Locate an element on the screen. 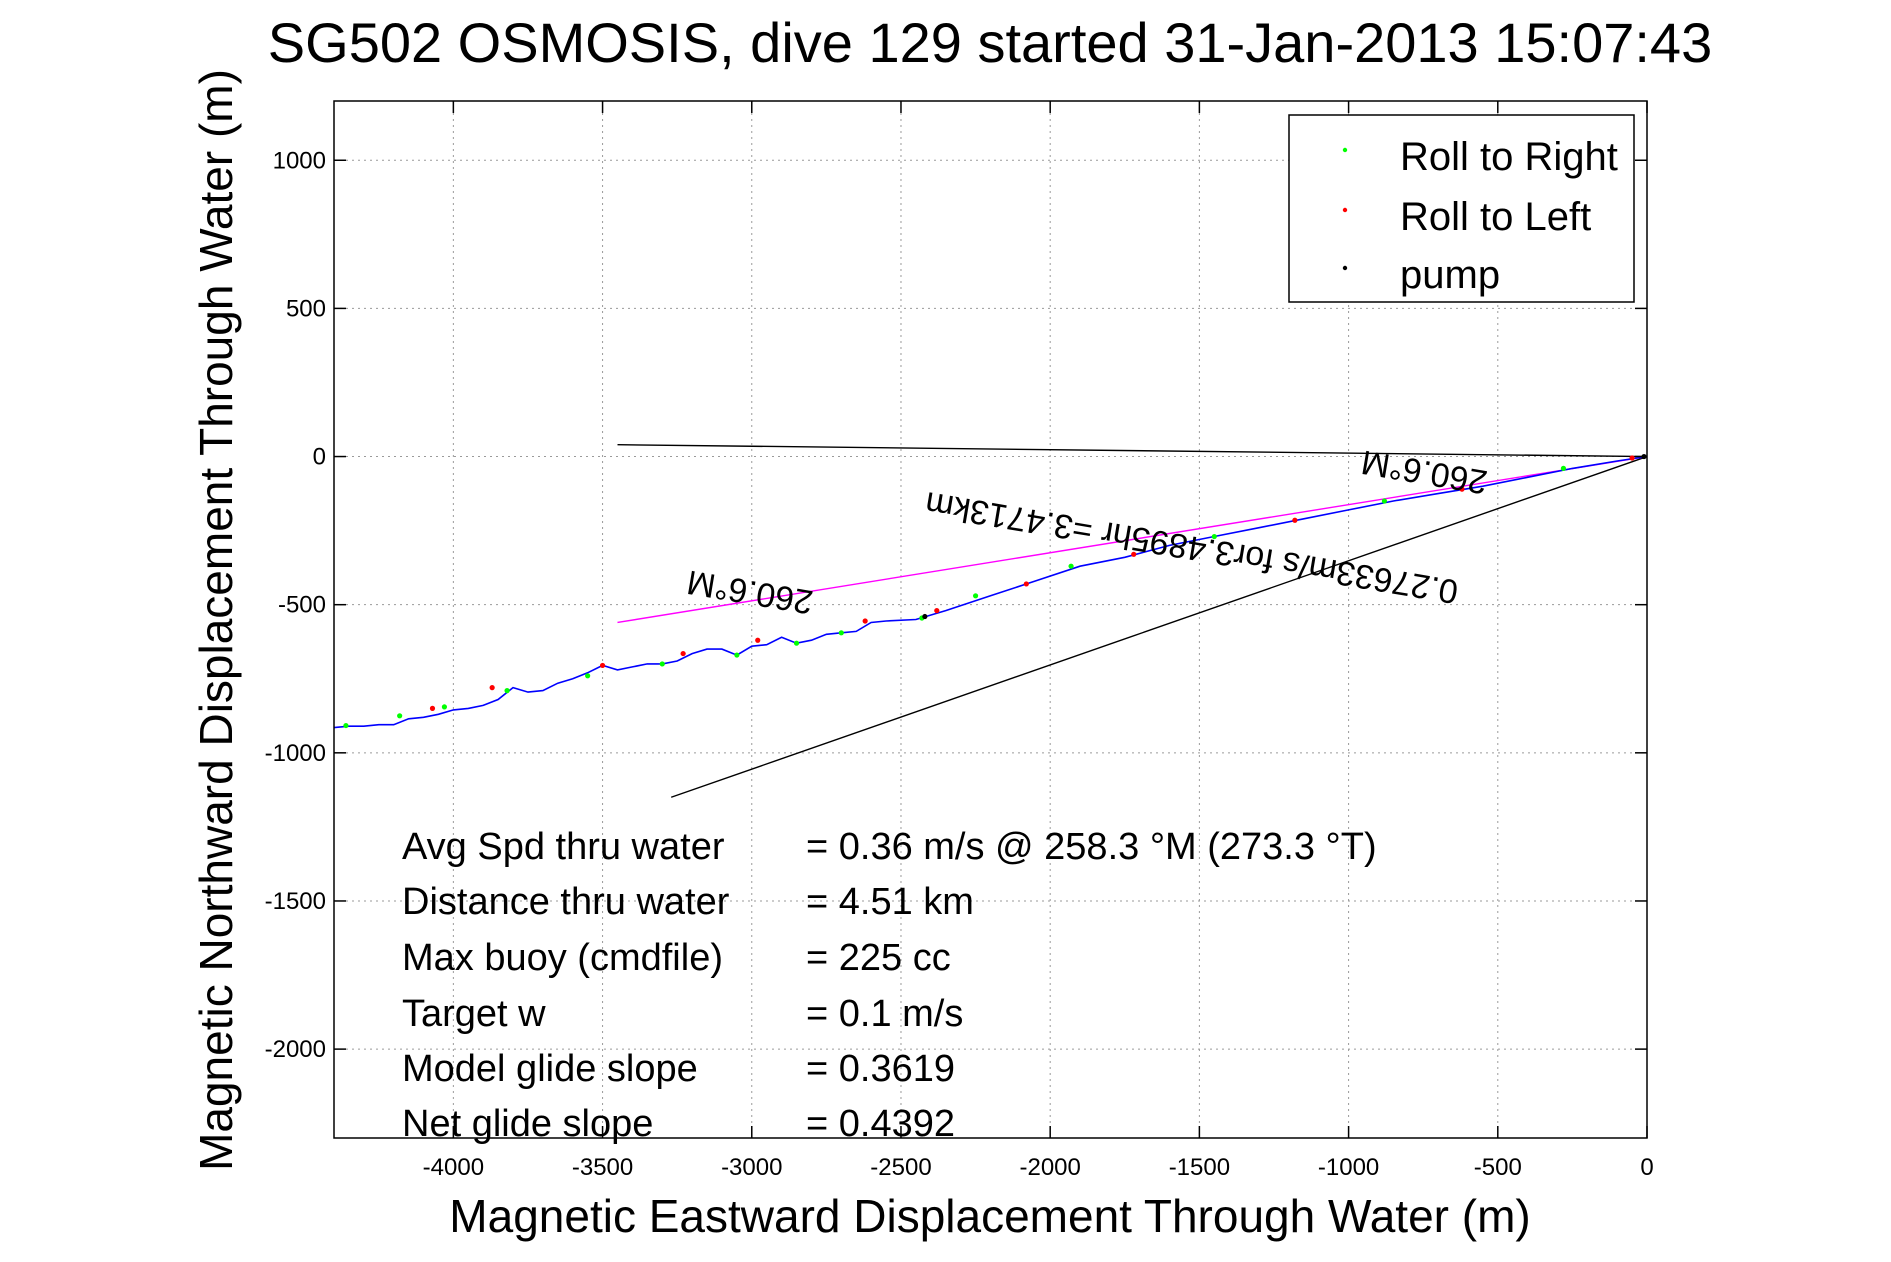 Image resolution: width=1891 pixels, height=1262 pixels. stat-label: Target w is located at coordinates (474, 1014).